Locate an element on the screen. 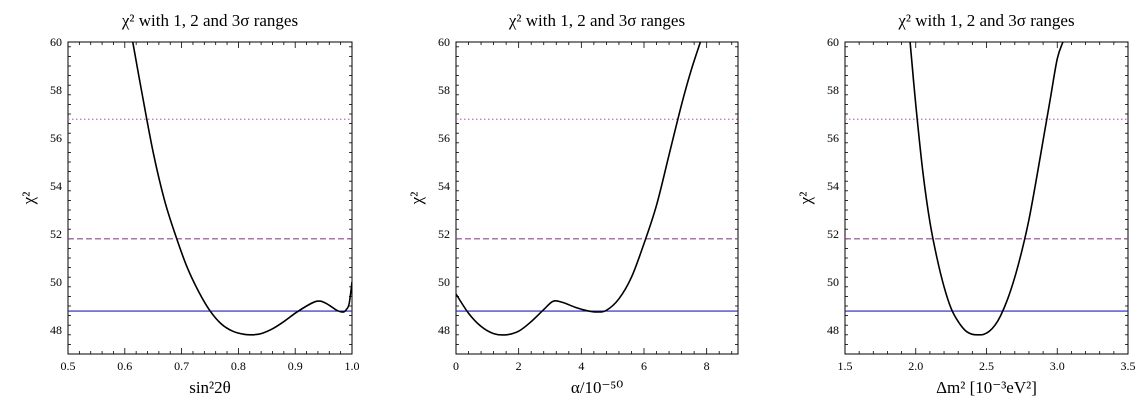  x-tick-label: 1.0 is located at coordinates (352, 366).